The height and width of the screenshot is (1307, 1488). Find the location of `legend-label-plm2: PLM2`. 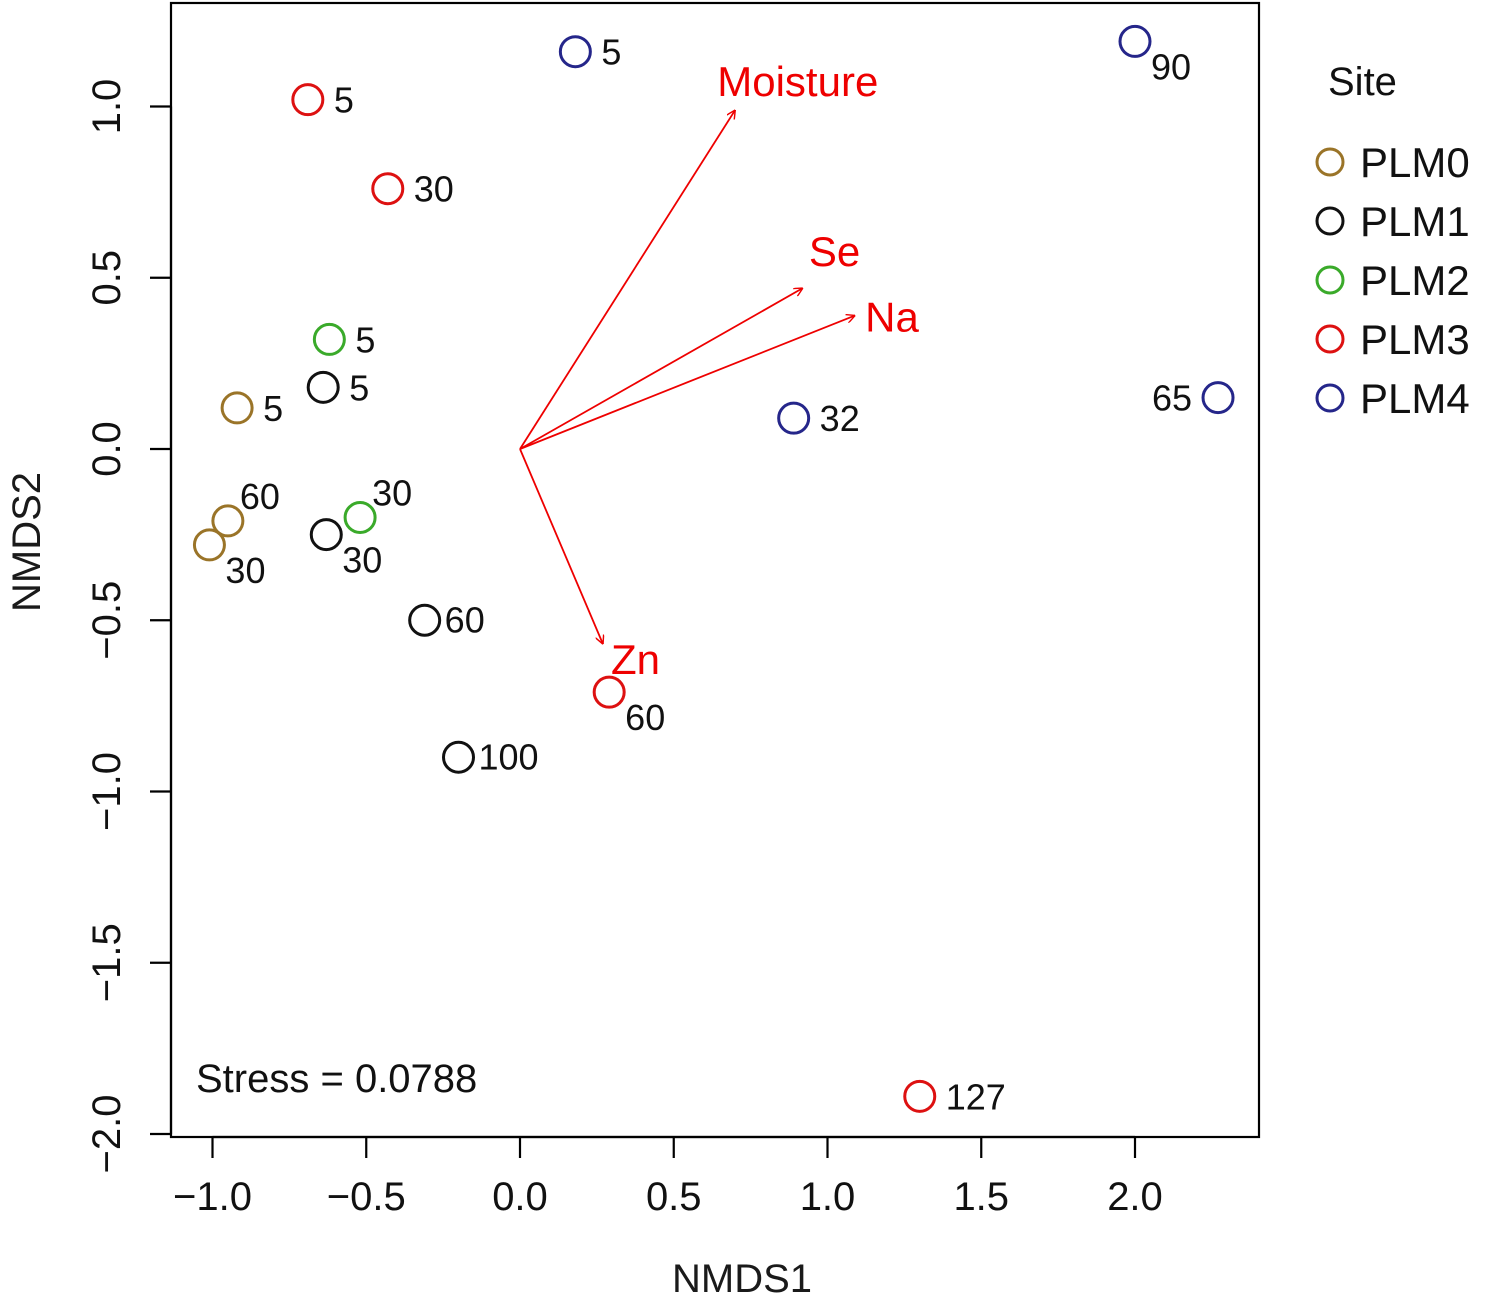

legend-label-plm2: PLM2 is located at coordinates (1415, 280).